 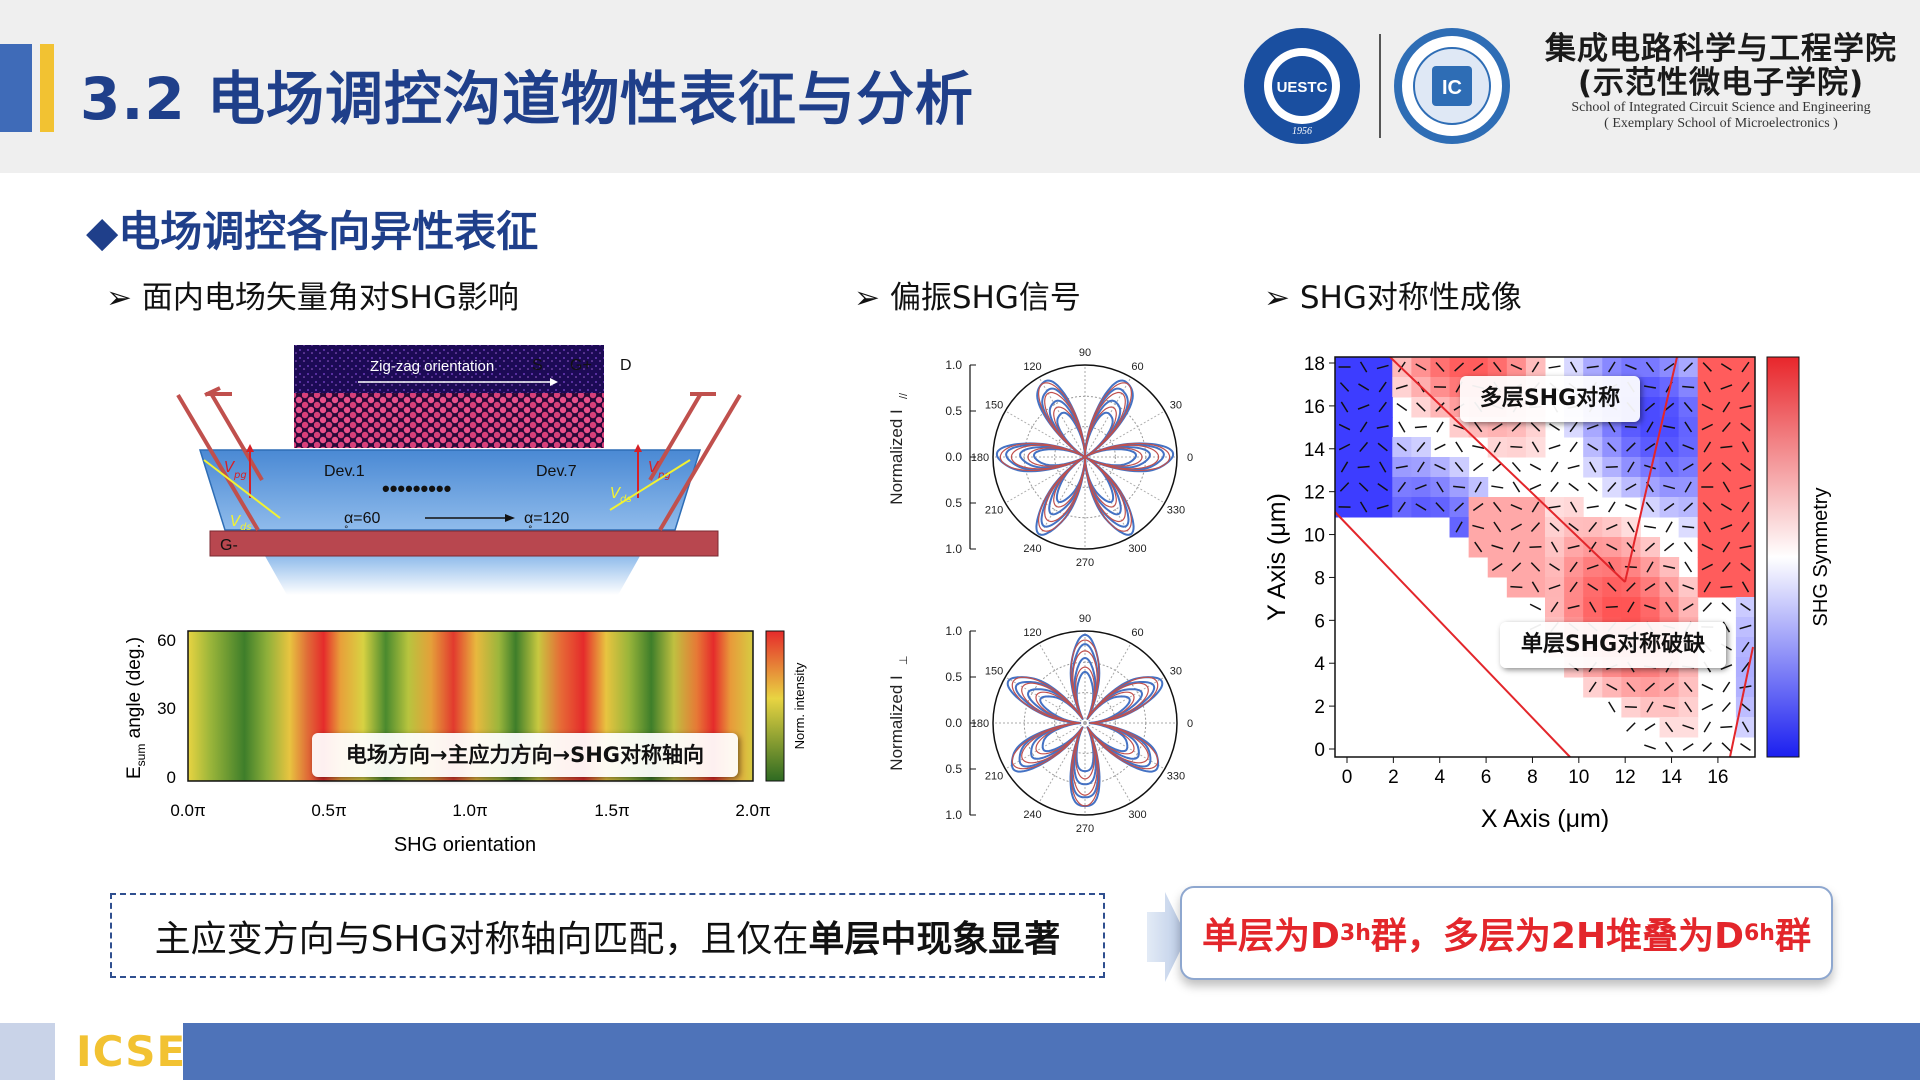 I want to click on polar-radial-label: 0.5, so click(x=953, y=677).